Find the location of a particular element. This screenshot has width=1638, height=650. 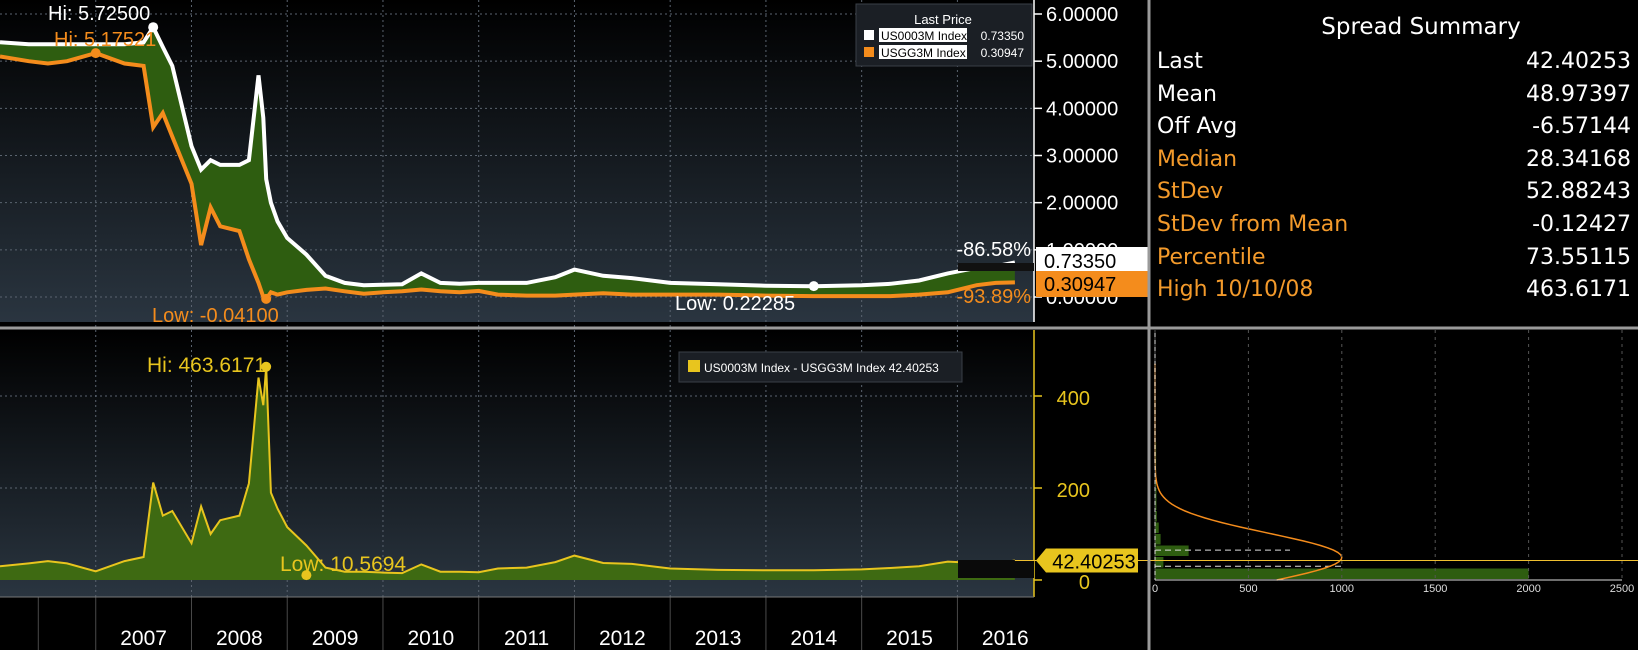

stat-label-stdev: StDev is located at coordinates (1190, 192).